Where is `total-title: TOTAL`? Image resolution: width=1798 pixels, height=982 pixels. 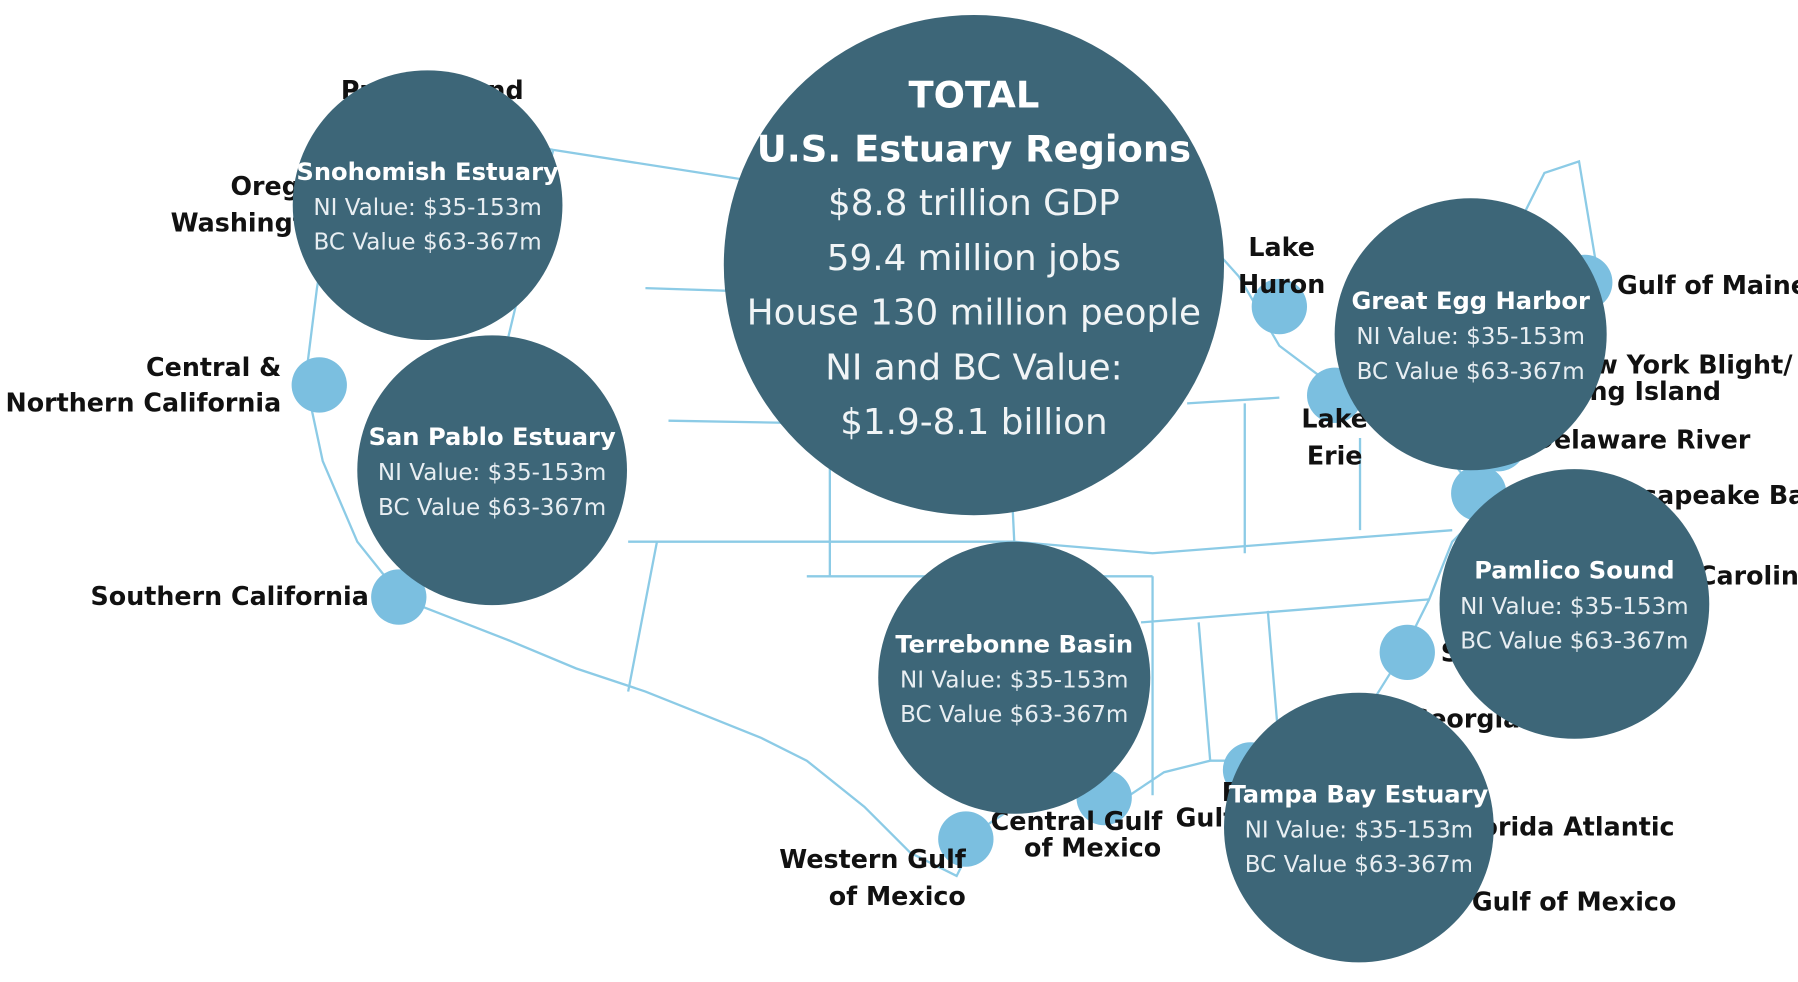
total-title: TOTAL is located at coordinates (974, 94).